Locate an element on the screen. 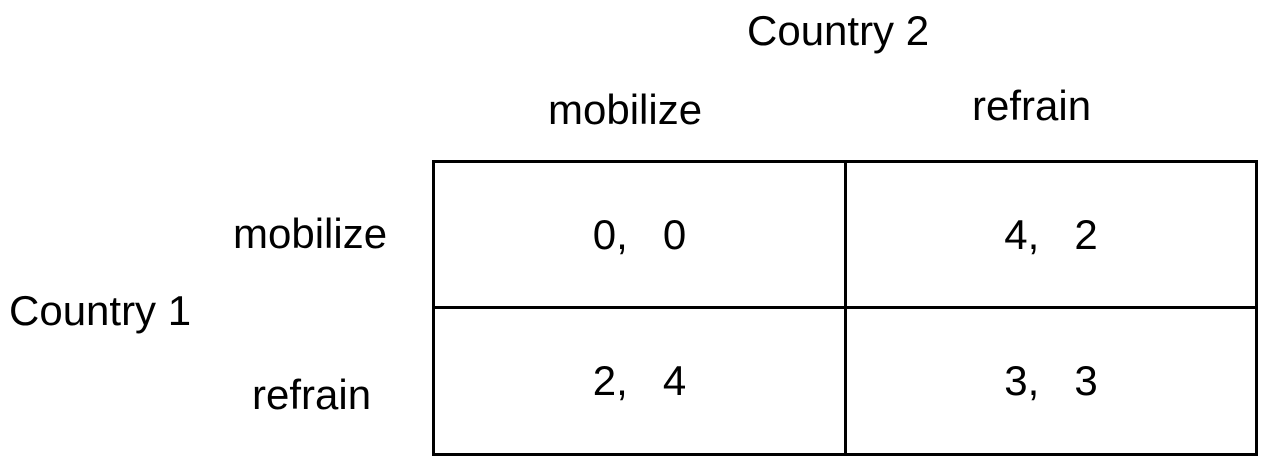 The image size is (1265, 462). column-strategy-mobilize: mobilize is located at coordinates (625, 109).